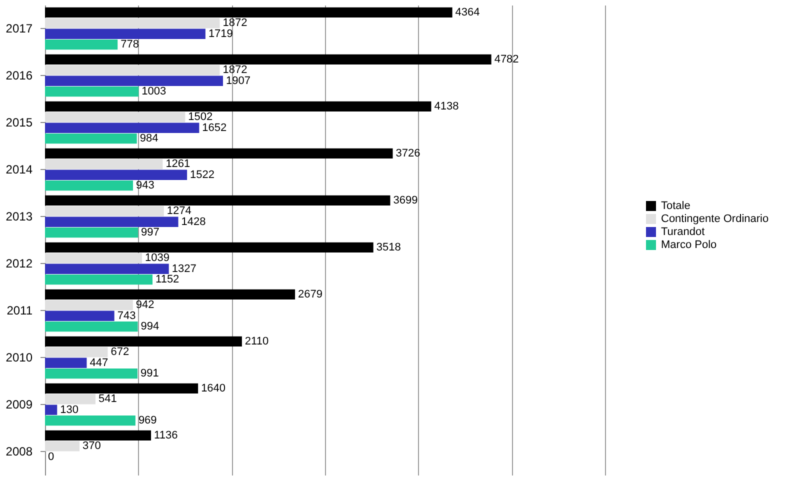  I want to click on data-label: 0, so click(51, 456).